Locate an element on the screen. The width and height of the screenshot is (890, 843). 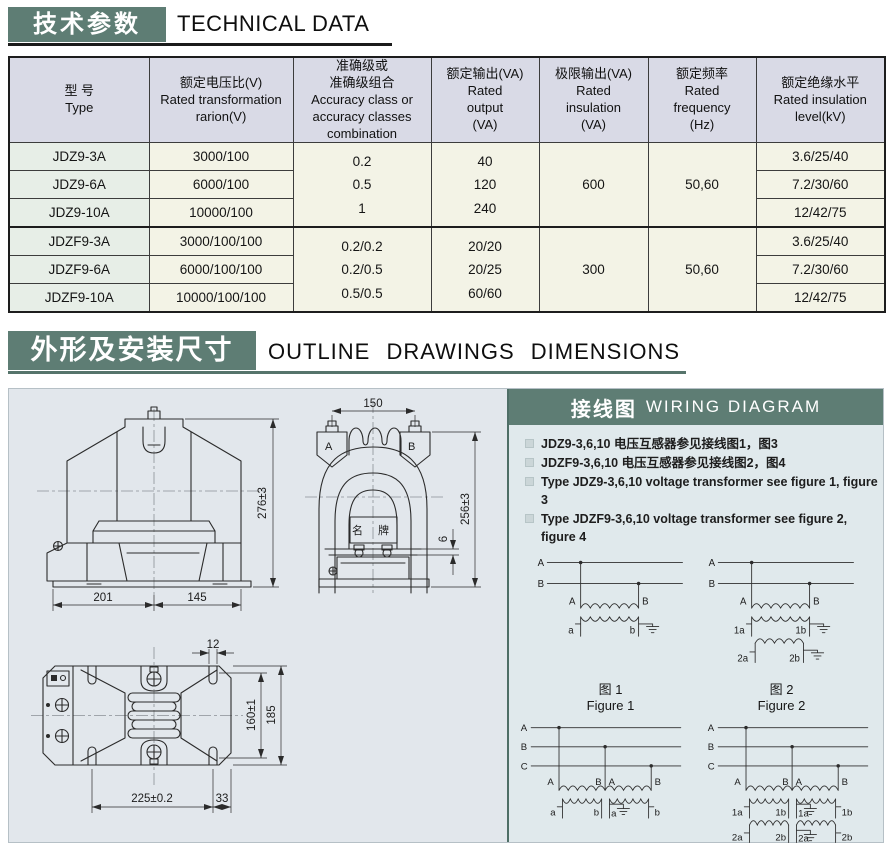
svg-text: C is located at coordinates (711, 766).